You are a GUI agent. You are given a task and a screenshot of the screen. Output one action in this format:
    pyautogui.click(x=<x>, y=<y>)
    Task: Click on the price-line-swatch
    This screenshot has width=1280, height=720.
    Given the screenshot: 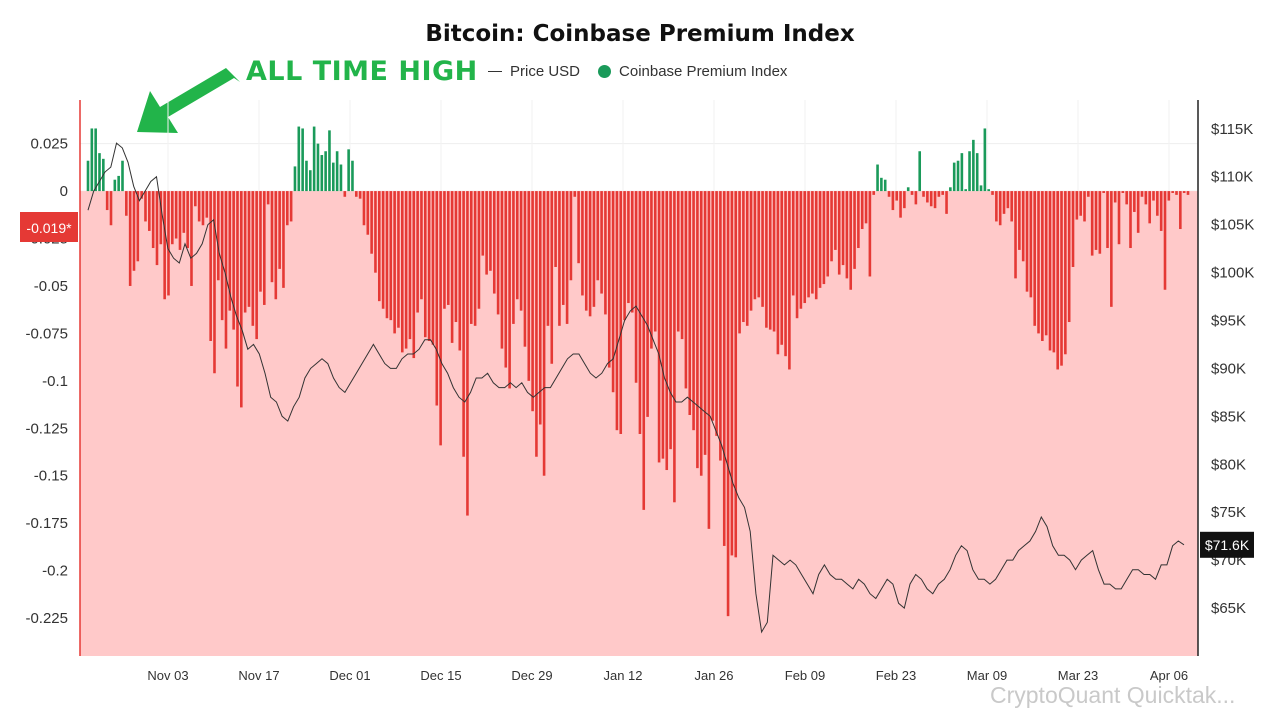 What is the action you would take?
    pyautogui.click(x=495, y=71)
    